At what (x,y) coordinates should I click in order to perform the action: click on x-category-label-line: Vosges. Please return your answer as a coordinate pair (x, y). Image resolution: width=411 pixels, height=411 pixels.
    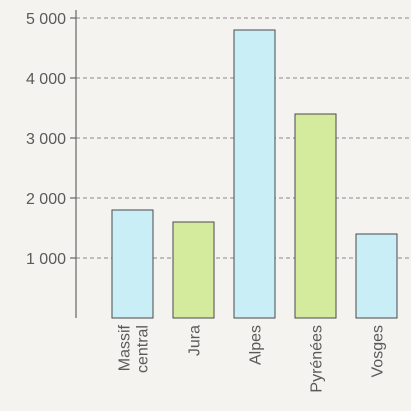
    Looking at the image, I should click on (378, 351).